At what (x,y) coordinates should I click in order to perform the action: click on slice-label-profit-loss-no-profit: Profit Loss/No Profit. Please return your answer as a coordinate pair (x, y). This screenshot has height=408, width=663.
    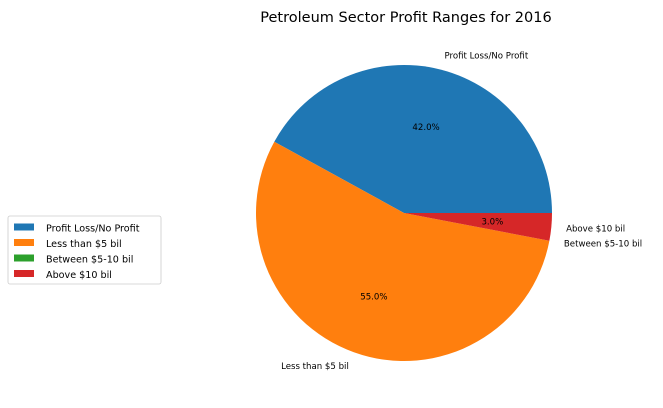
    Looking at the image, I should click on (486, 56).